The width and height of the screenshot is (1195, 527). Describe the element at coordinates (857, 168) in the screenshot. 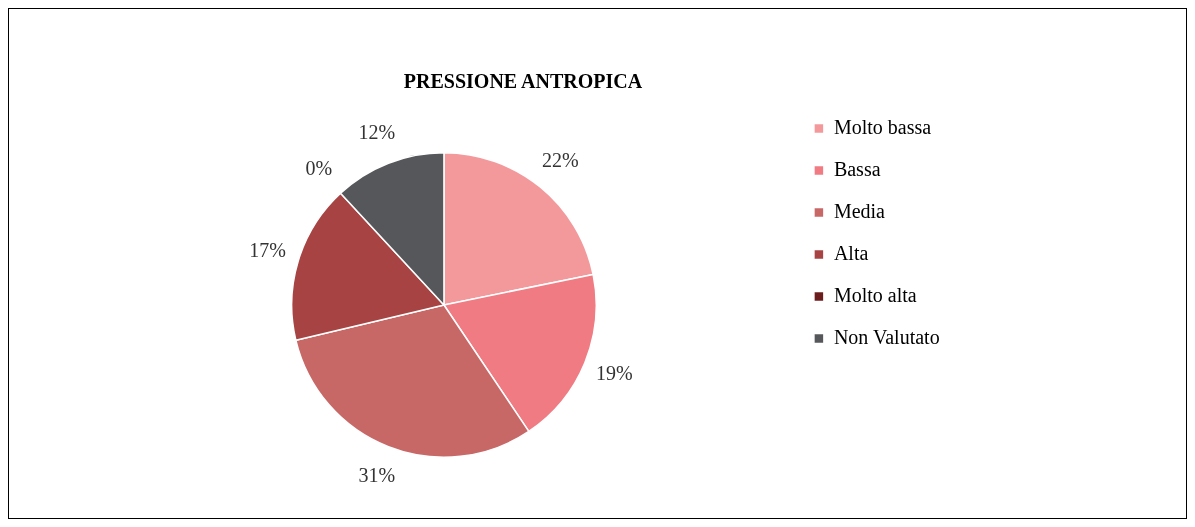

I see `legend-label: Bassa` at that location.